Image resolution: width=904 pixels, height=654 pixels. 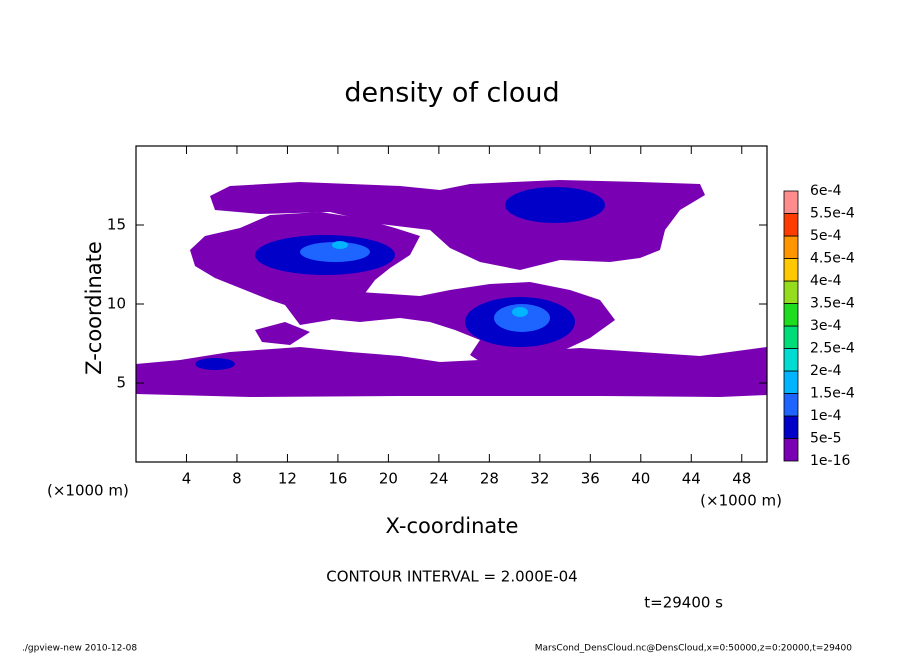 I want to click on x-tick-label: 20, so click(x=388, y=479).